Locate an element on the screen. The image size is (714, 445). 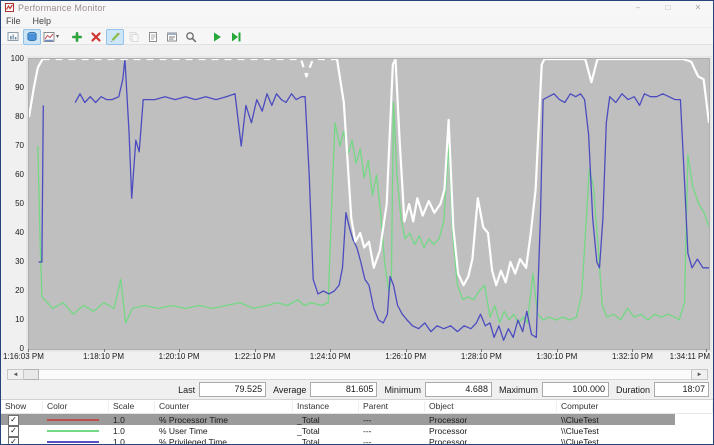
scrollbar-thumb is located at coordinates (31, 374).